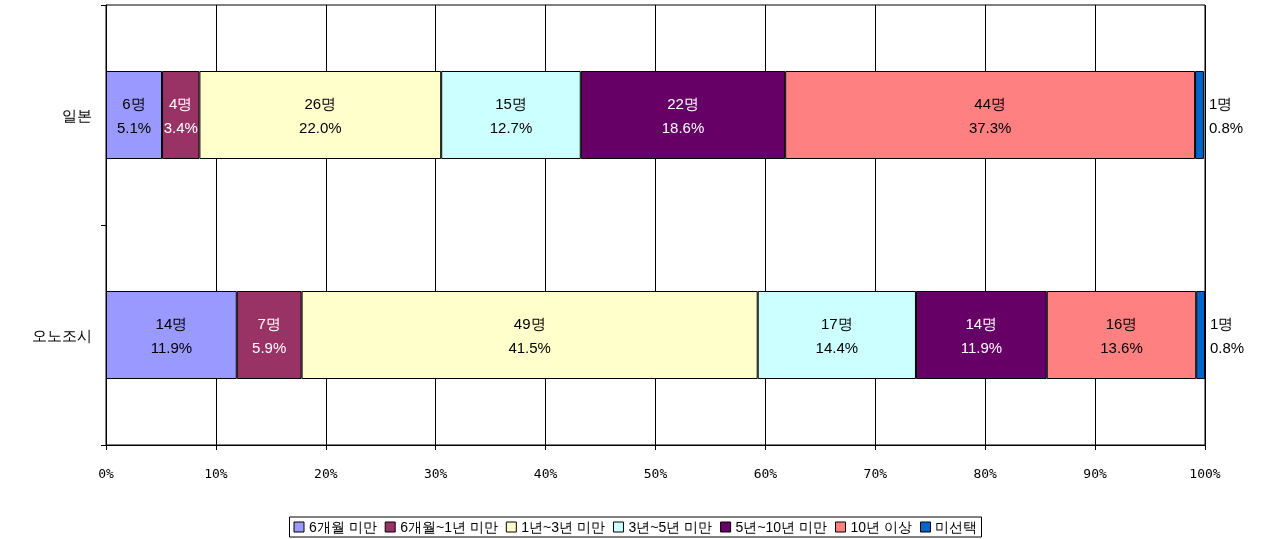  I want to click on data-label: 22명 18.6%, so click(683, 115).